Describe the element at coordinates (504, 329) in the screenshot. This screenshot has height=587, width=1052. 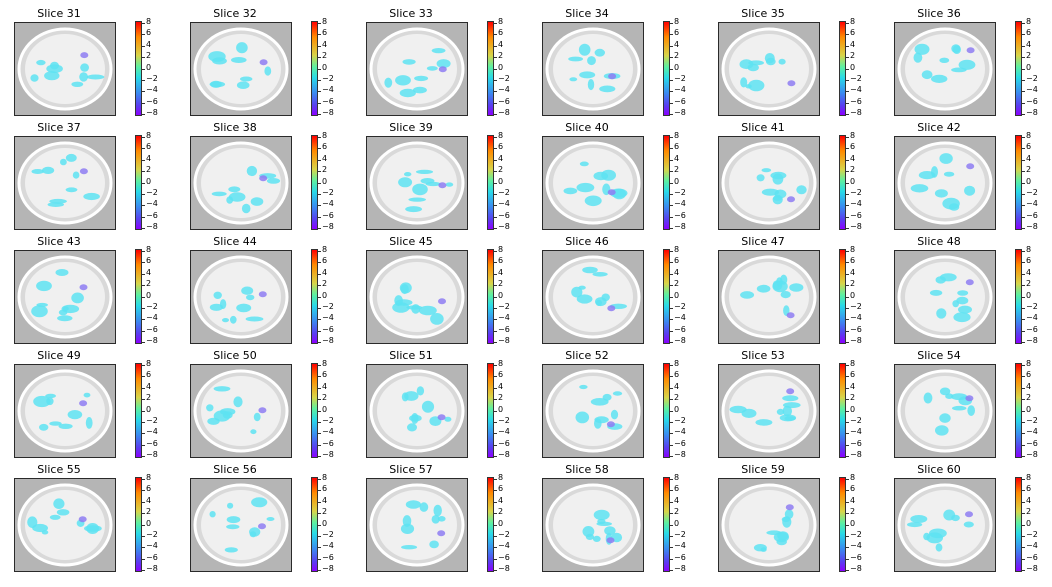
I see `tick-label: −6` at that location.